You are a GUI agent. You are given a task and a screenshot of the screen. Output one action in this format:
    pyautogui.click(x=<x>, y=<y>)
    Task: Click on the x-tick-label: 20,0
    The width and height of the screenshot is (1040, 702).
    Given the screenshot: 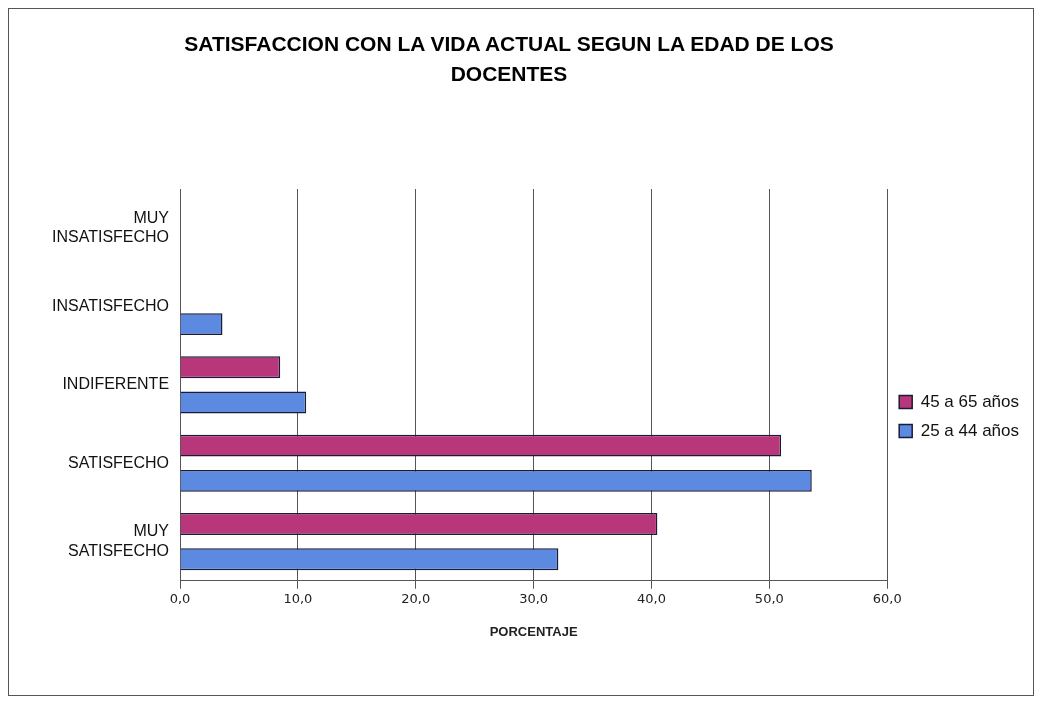 What is the action you would take?
    pyautogui.click(x=416, y=598)
    